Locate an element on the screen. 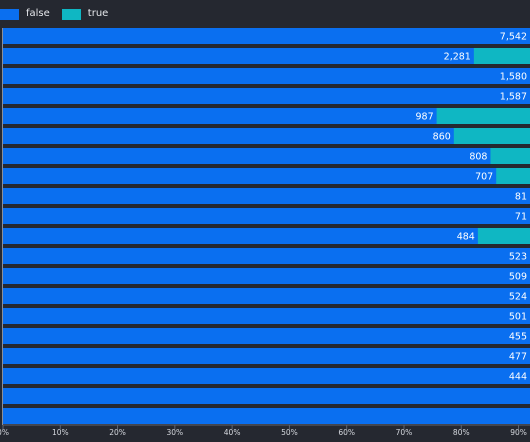 The width and height of the screenshot is (530, 442). data-label-12: 509 is located at coordinates (518, 277).